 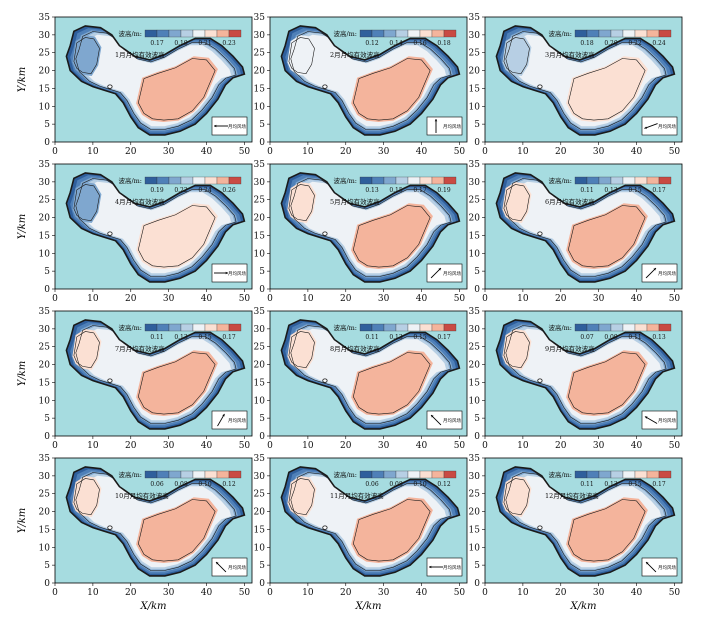 I want to click on panel-title: 6月月均有效波高, so click(x=570, y=201).